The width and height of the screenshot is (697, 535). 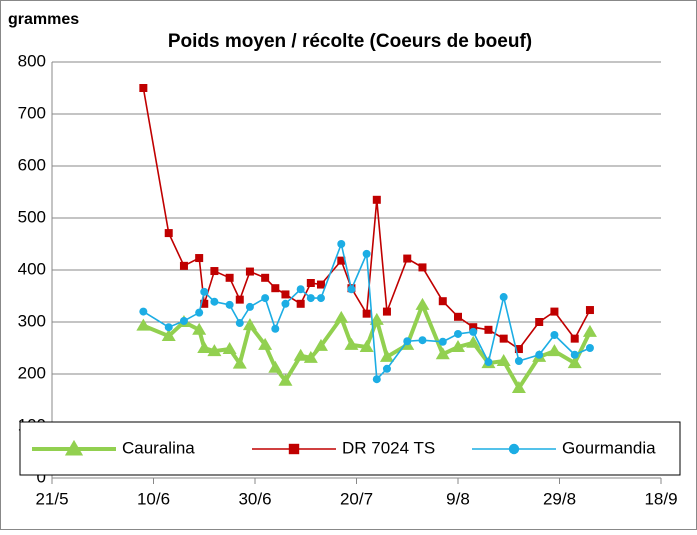 I want to click on y-tick-label: 300, so click(x=32, y=320).